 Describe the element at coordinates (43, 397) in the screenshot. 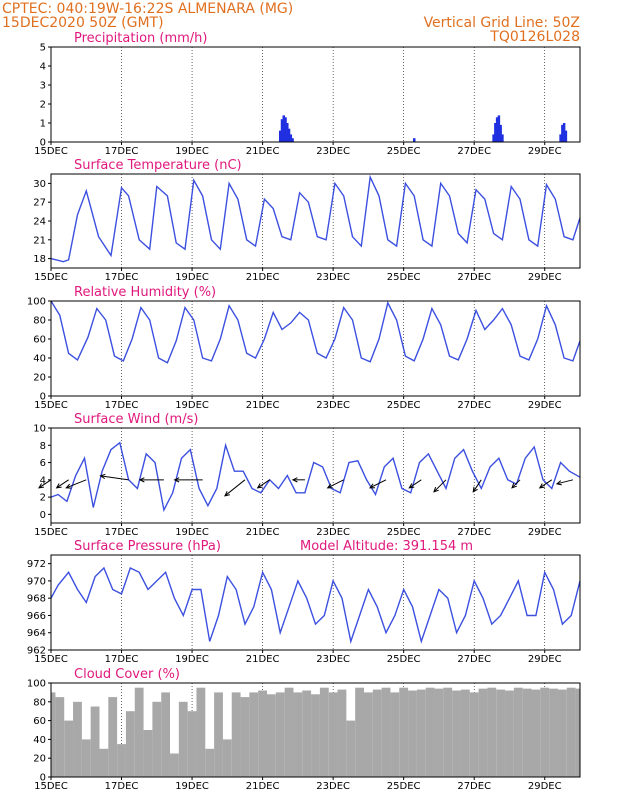

I see `humidity-y-tick-label: 0` at that location.